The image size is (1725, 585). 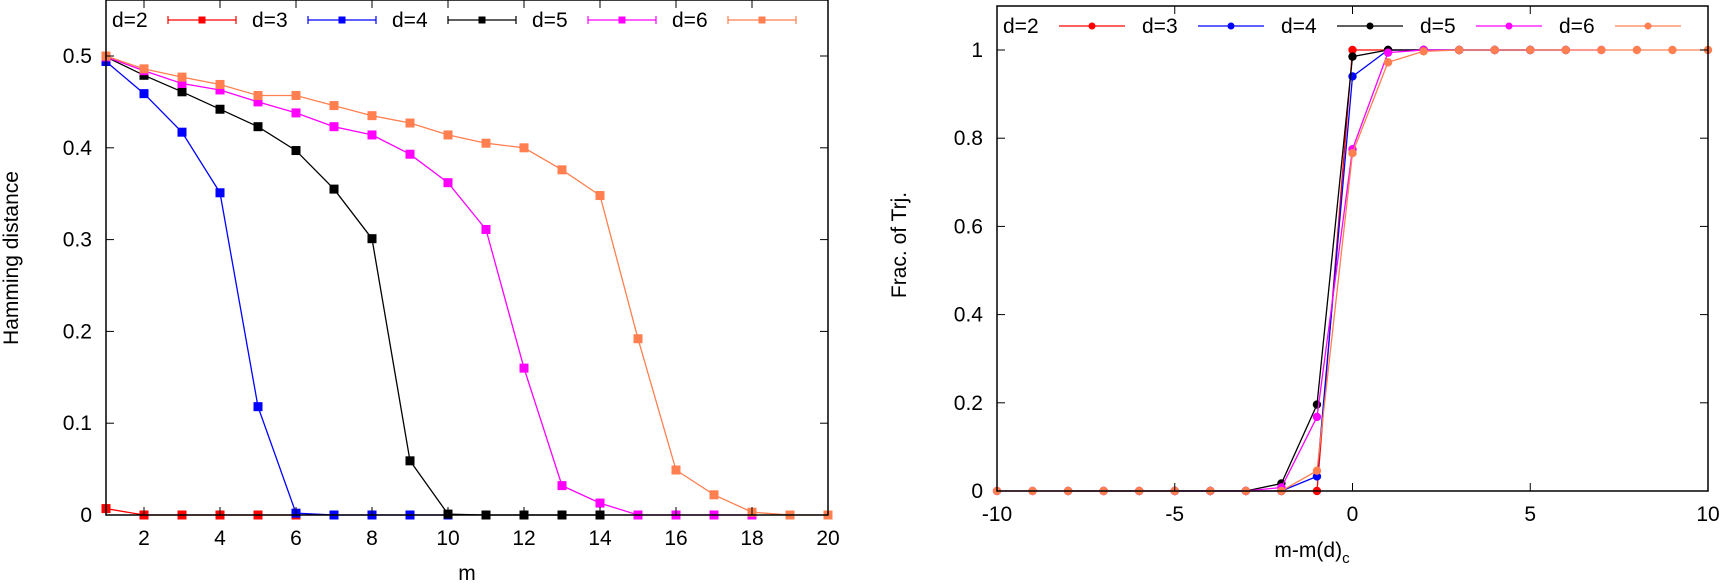 I want to click on right-x-axis-label: m-m(d)c, so click(x=1312, y=553).